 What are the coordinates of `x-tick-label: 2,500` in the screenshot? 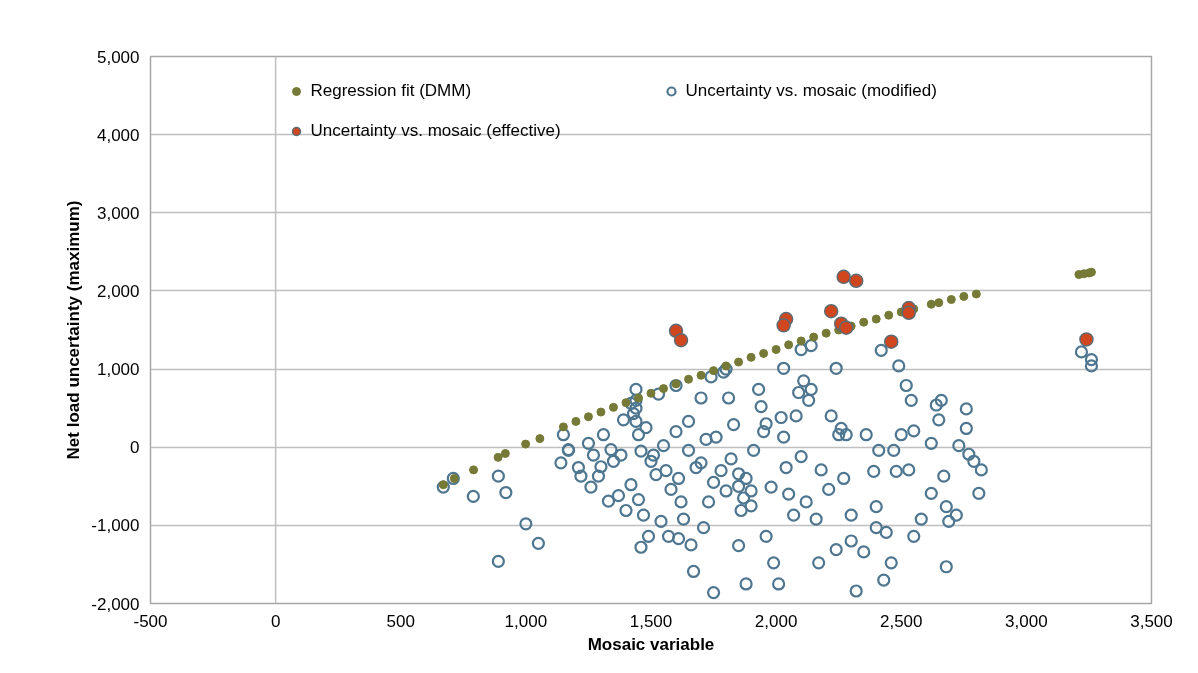 It's located at (901, 621).